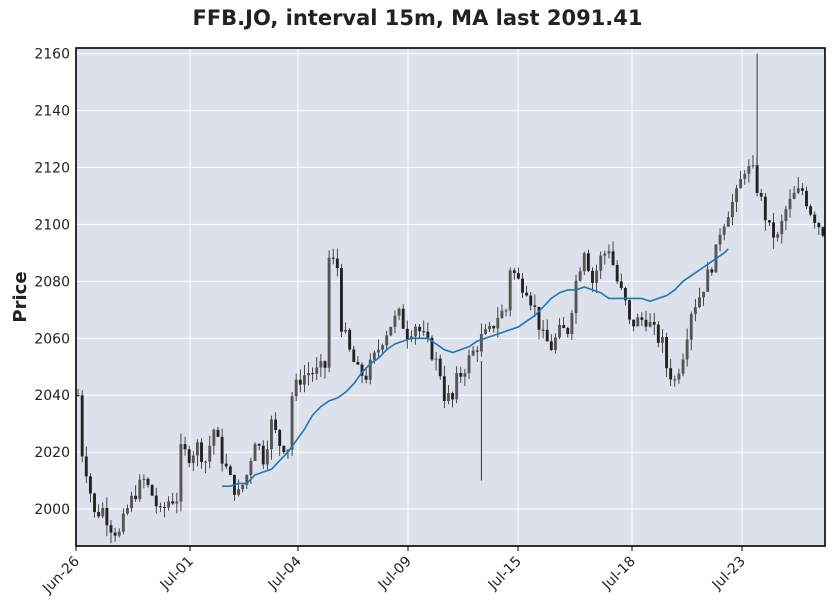 The width and height of the screenshot is (835, 607). I want to click on y-axis-ticks: 2000 2020 2040 2060 2080 2100 2120 2140 2160, so click(52, 282).